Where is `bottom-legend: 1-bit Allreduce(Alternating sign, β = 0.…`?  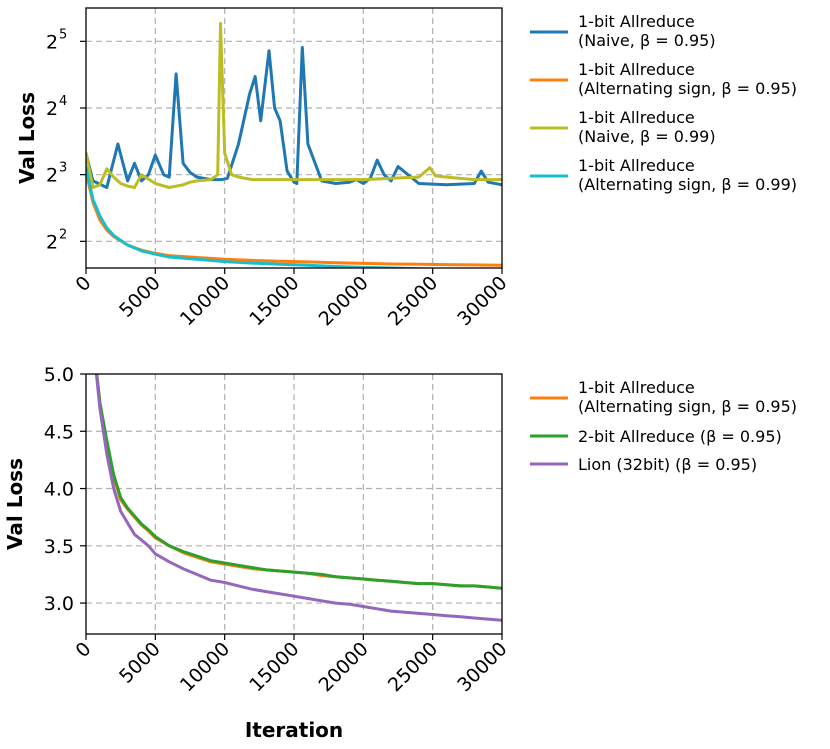
bottom-legend: 1-bit Allreduce(Alternating sign, β = 0.… is located at coordinates (663, 426).